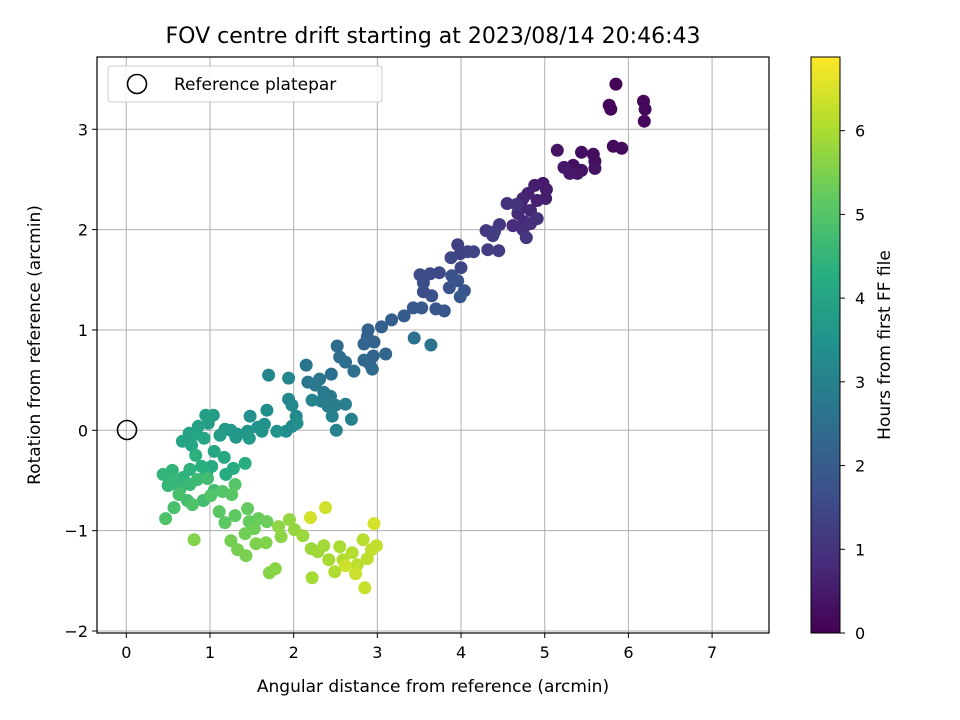 Image resolution: width=960 pixels, height=720 pixels. What do you see at coordinates (860, 382) in the screenshot?
I see `colorbar-tick-label: 3` at bounding box center [860, 382].